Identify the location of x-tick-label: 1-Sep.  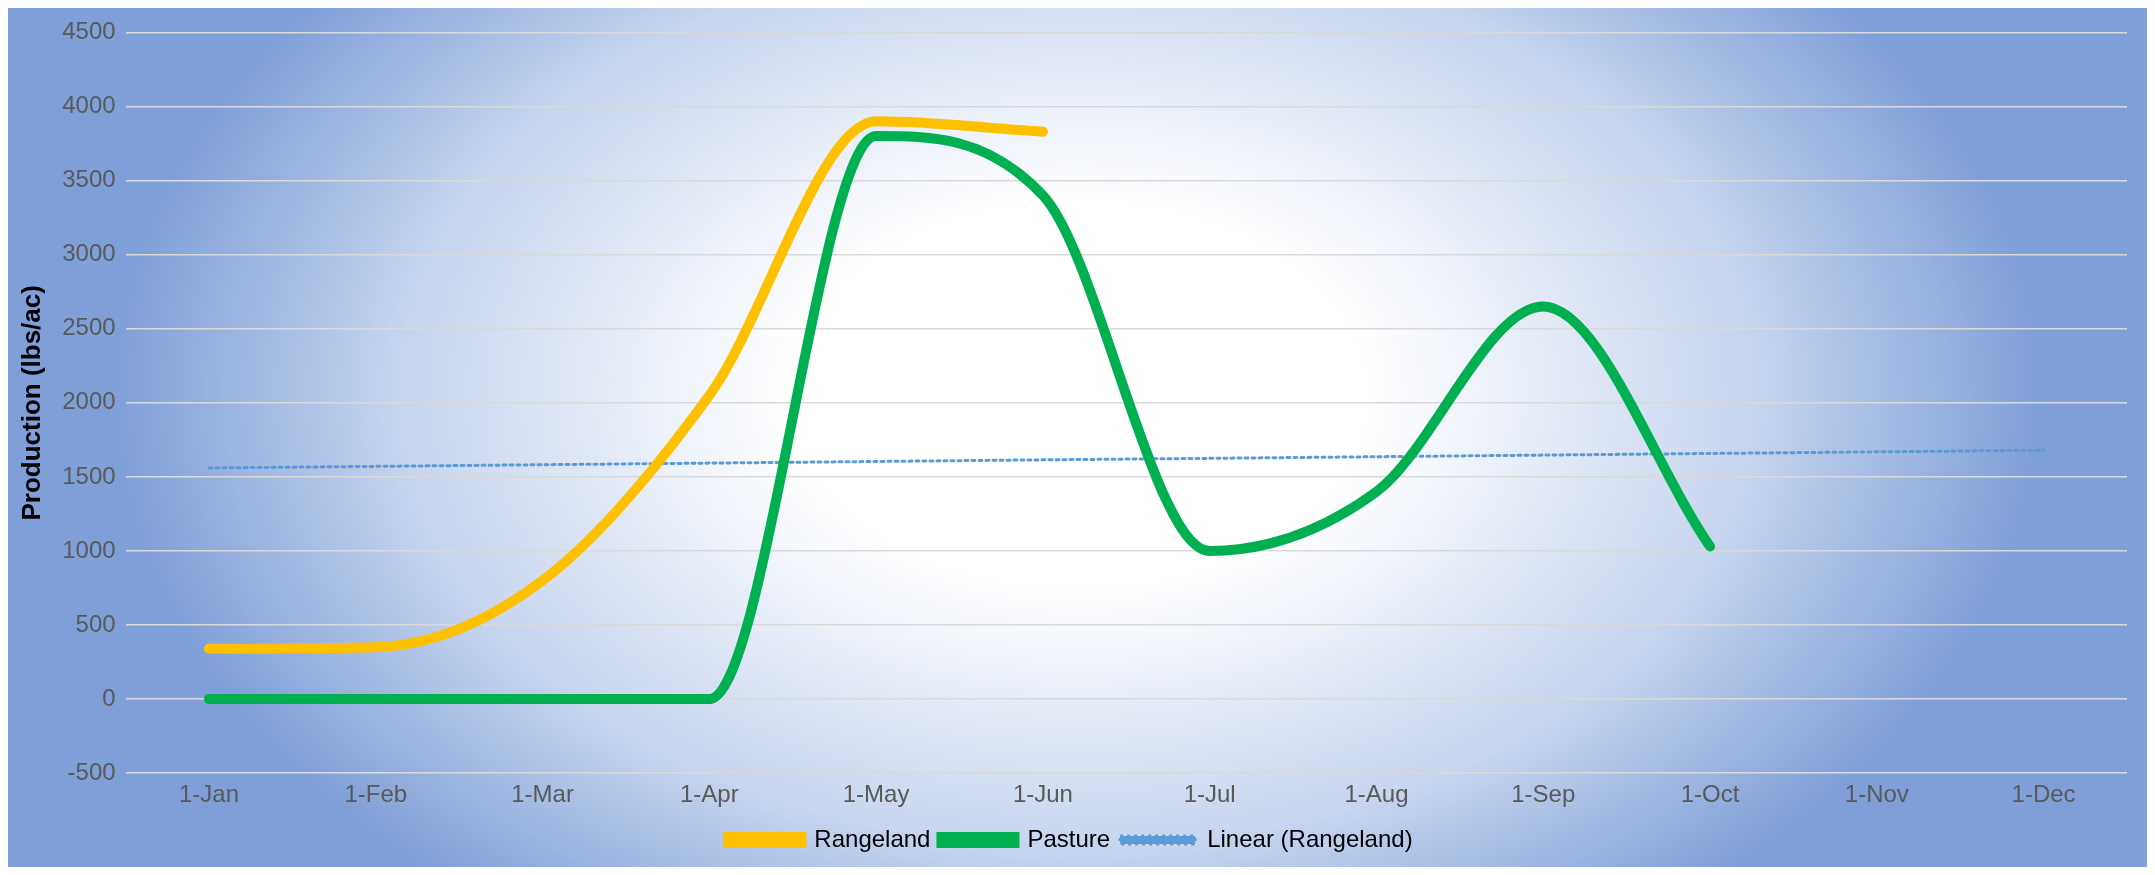
(1543, 794).